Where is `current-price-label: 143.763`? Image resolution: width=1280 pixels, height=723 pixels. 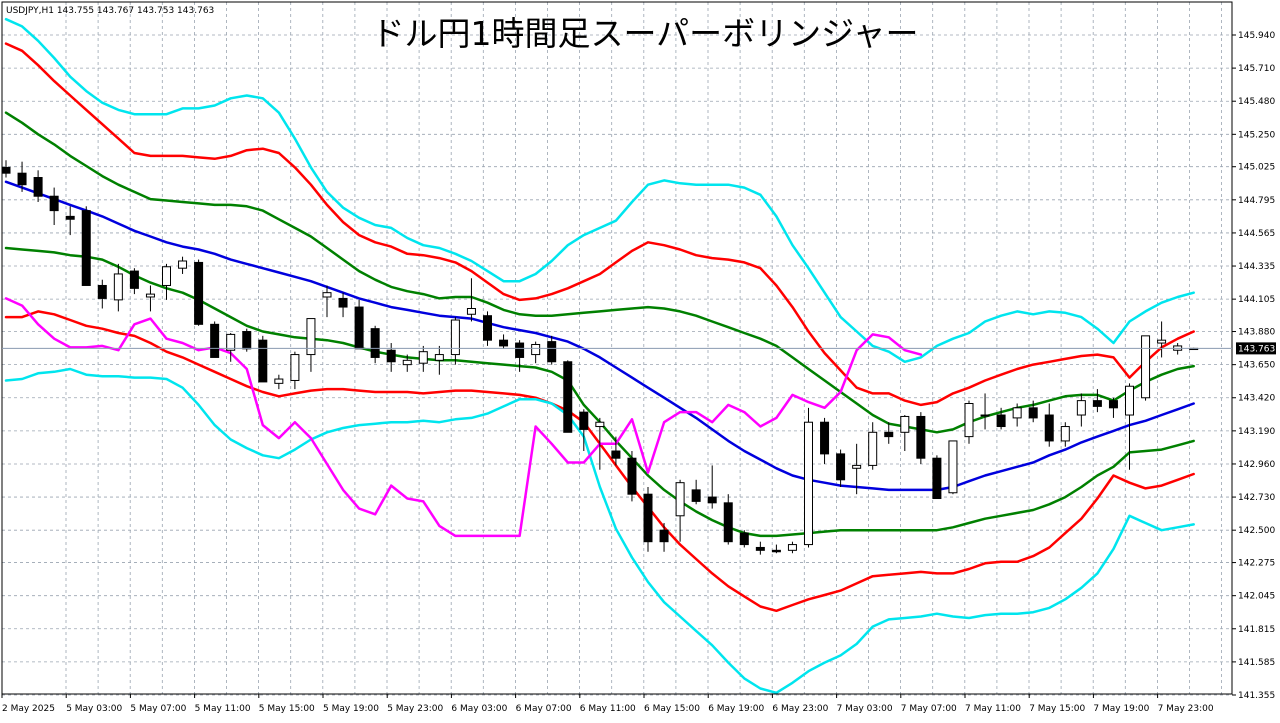
current-price-label: 143.763 is located at coordinates (1256, 349).